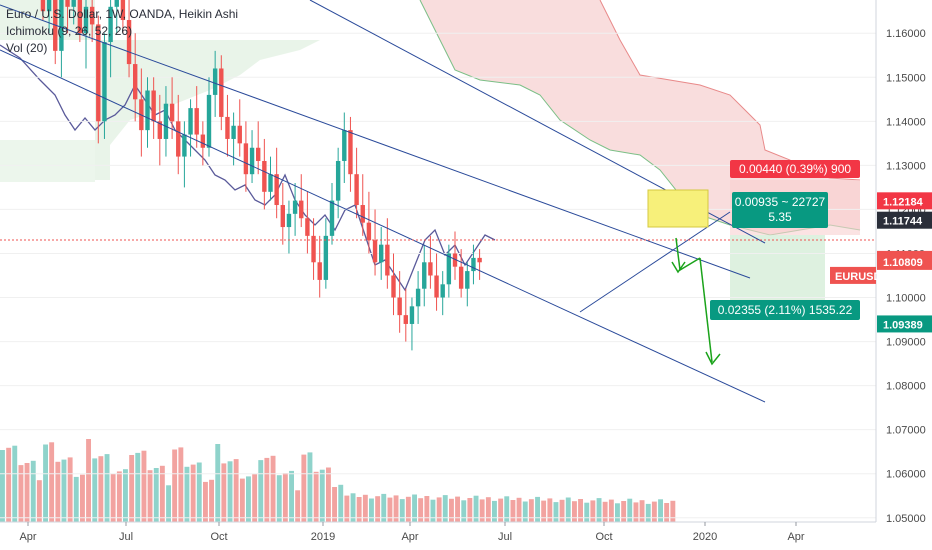 The width and height of the screenshot is (932, 550). Describe the element at coordinates (780, 210) in the screenshot. I see `green-annotation-box` at that location.